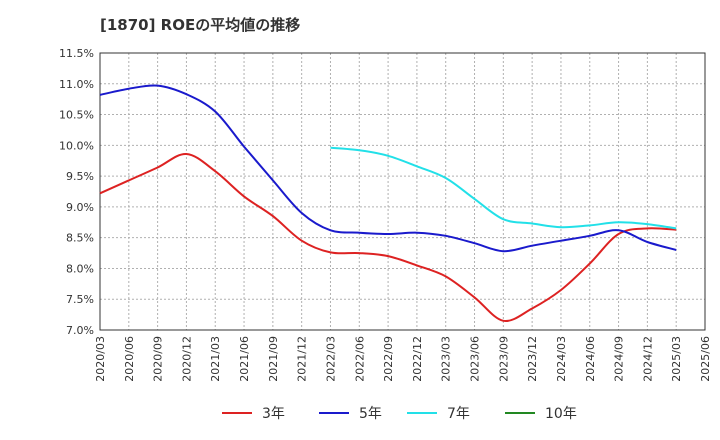 This screenshot has width=720, height=440. Describe the element at coordinates (80, 176) in the screenshot. I see `y-tick-label: 9.5%` at that location.